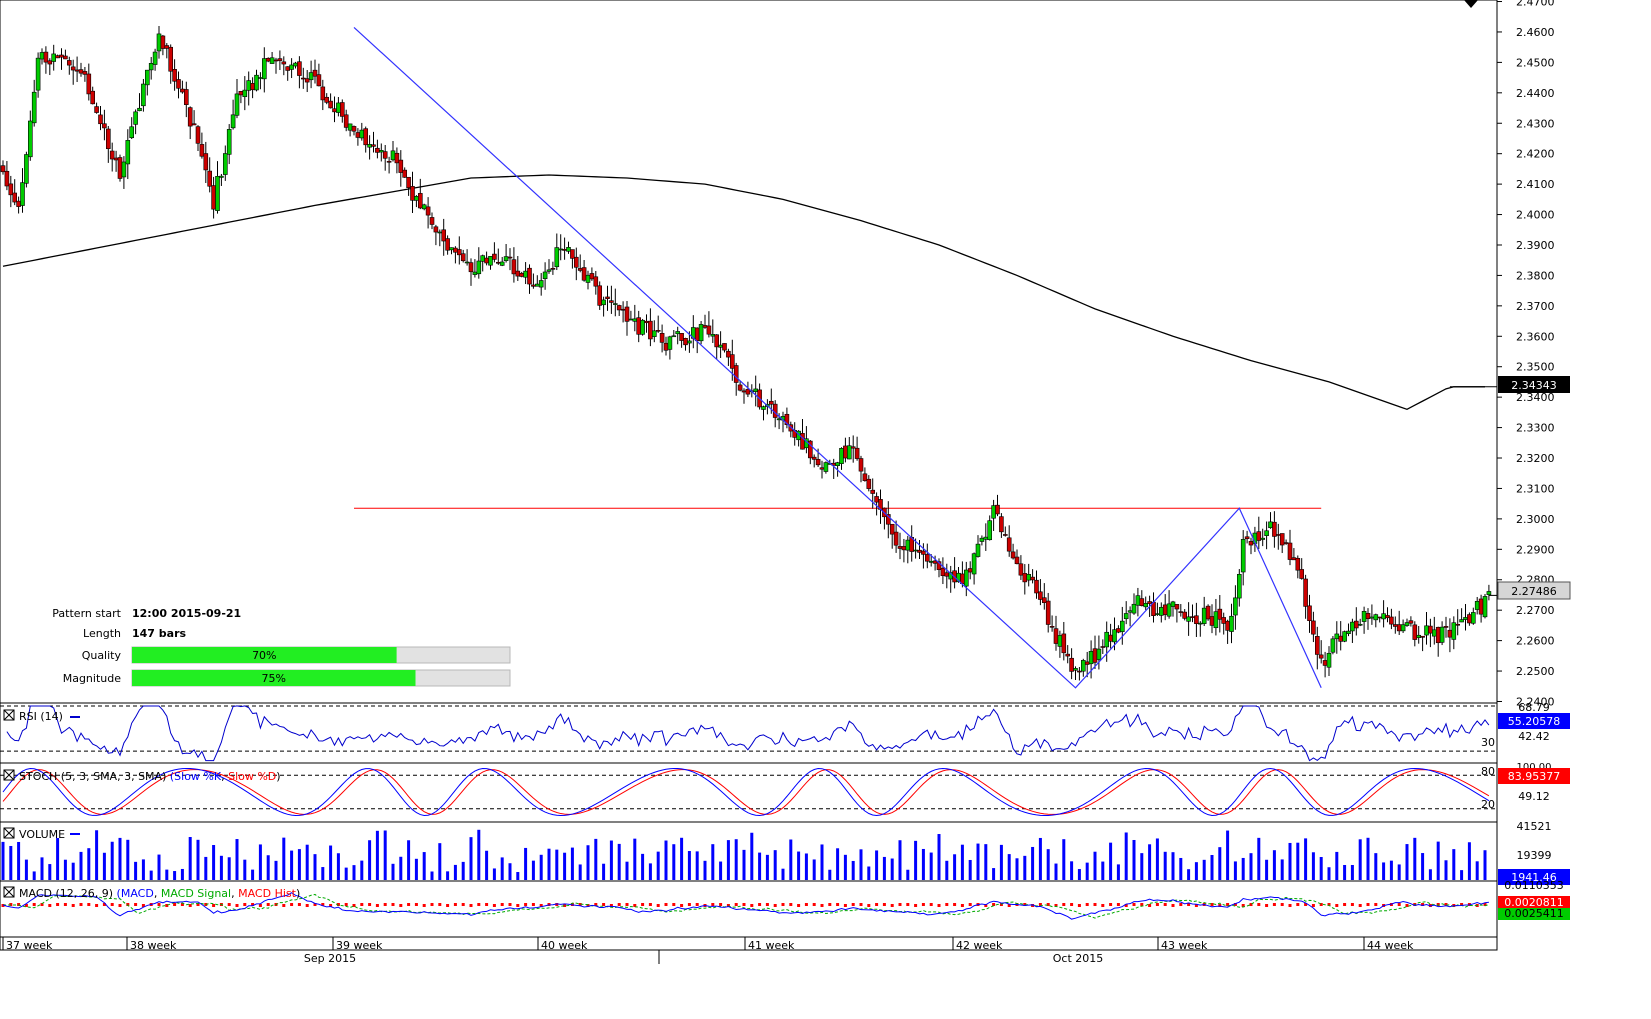 This screenshot has width=1651, height=1019. What do you see at coordinates (1535, 458) in the screenshot?
I see `price-tick-label: 2.3200` at bounding box center [1535, 458].